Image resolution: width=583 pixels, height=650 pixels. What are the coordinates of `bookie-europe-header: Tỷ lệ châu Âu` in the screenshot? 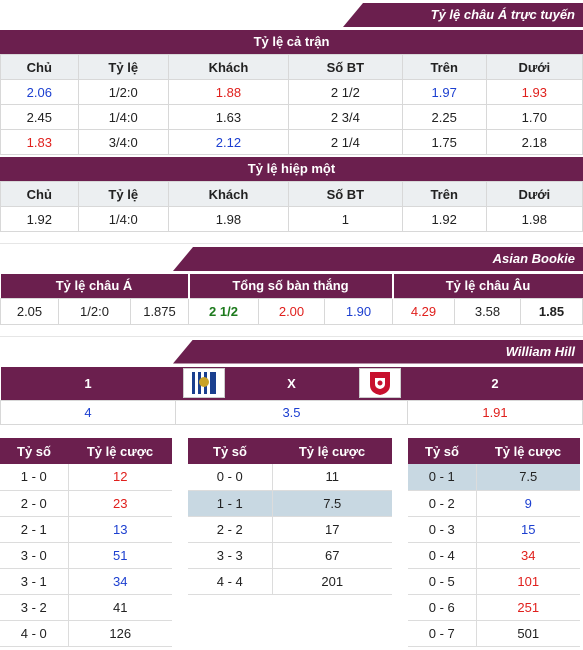 It's located at (487, 286).